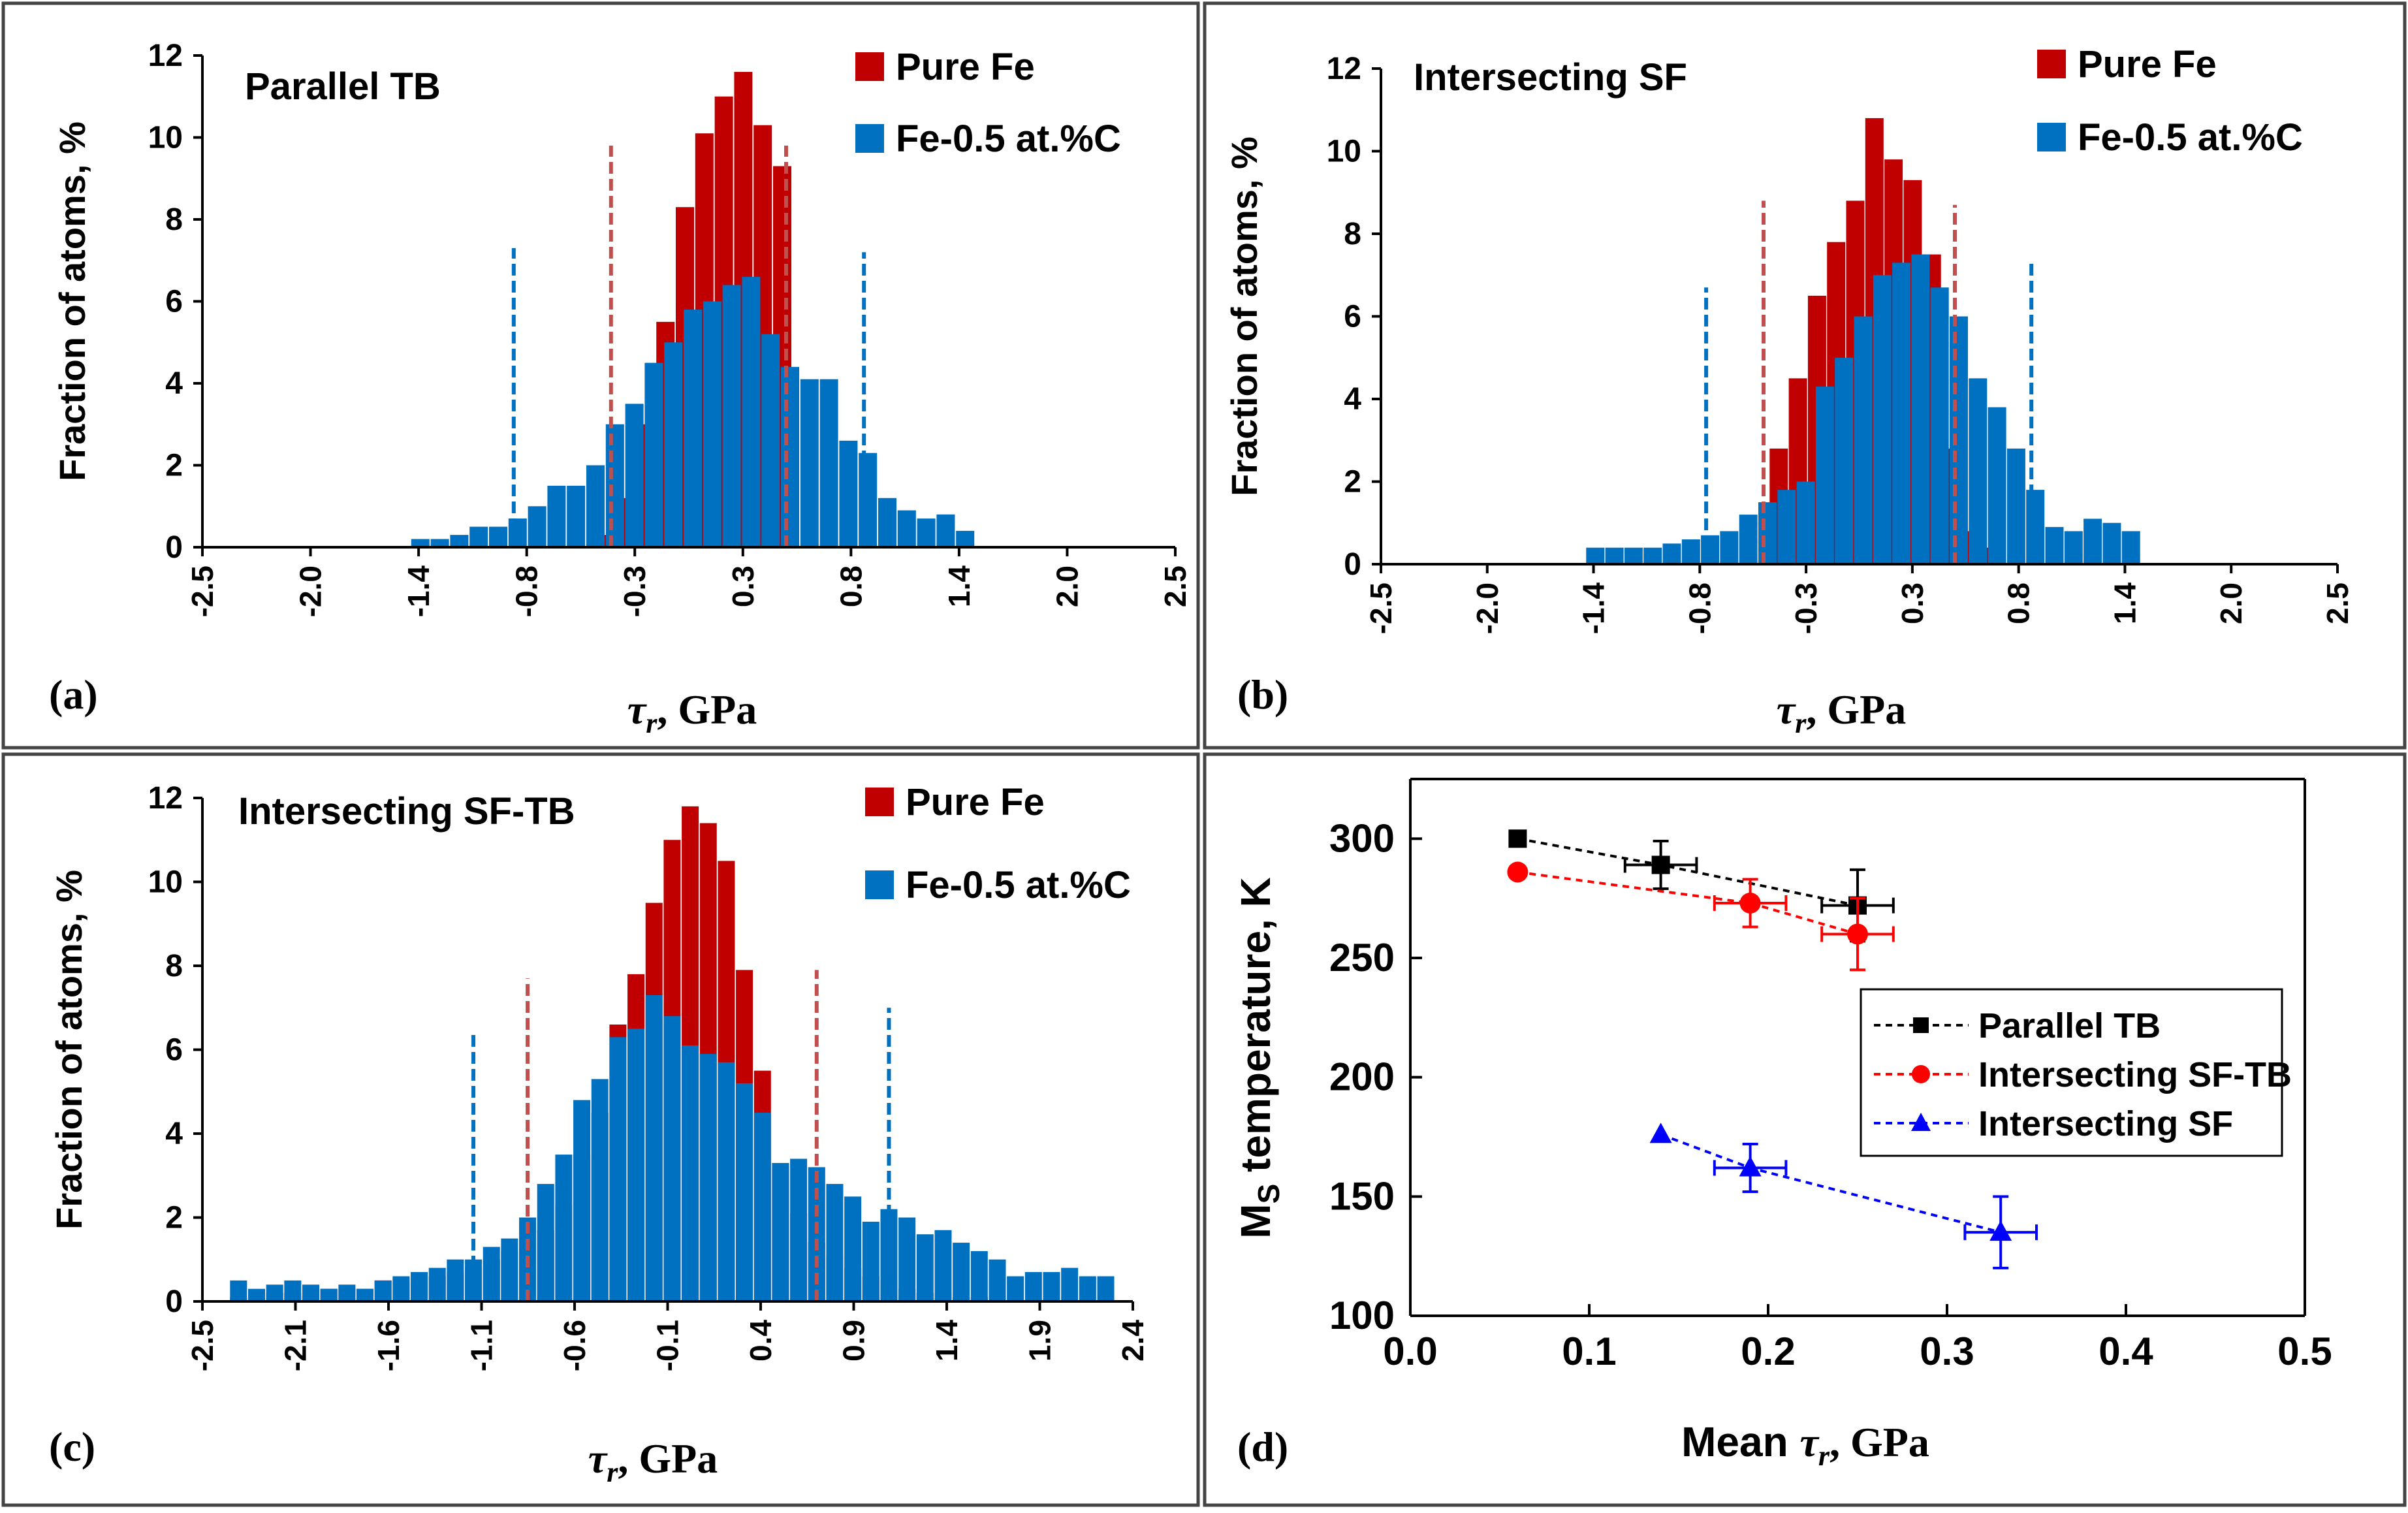  I want to click on legend-label-1: Intersecting SF-TB, so click(2135, 1074).